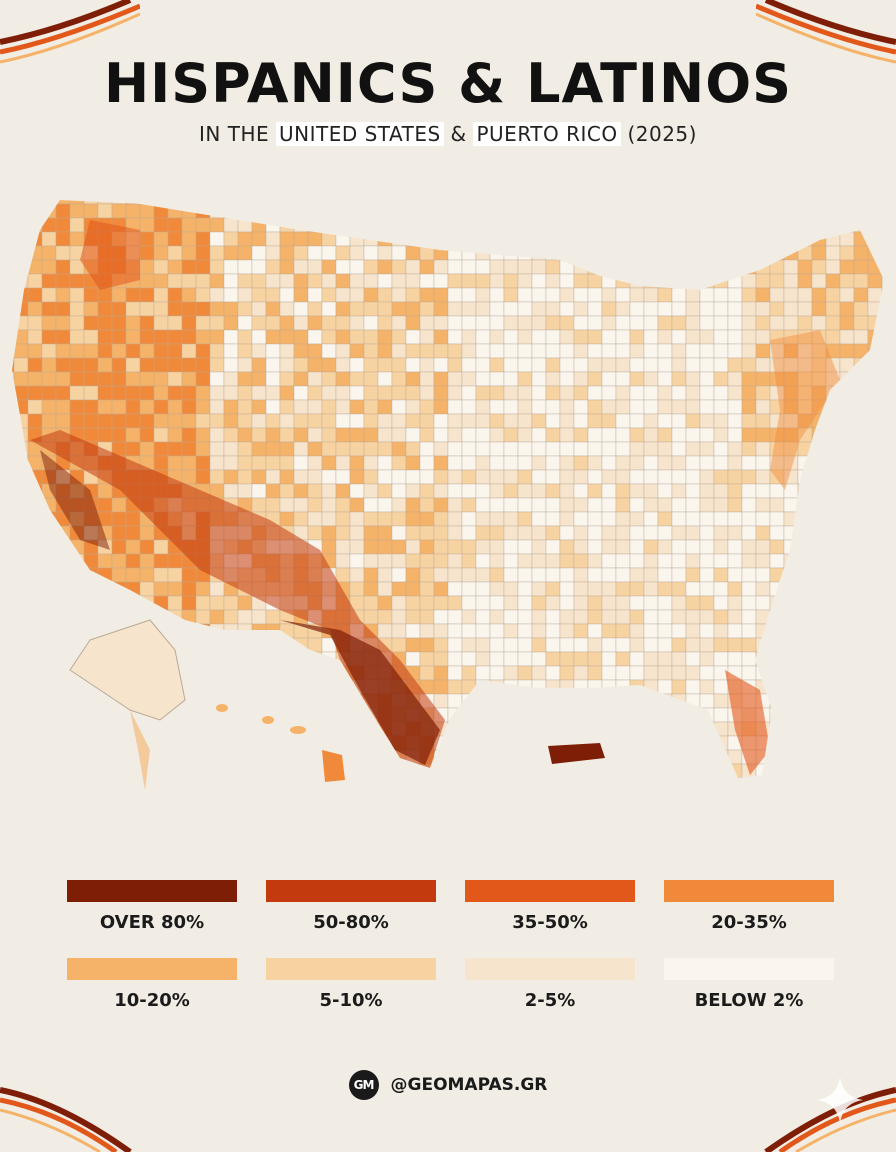  Describe the element at coordinates (662, 134) in the screenshot. I see `subtitle-suffix: (2025)` at that location.